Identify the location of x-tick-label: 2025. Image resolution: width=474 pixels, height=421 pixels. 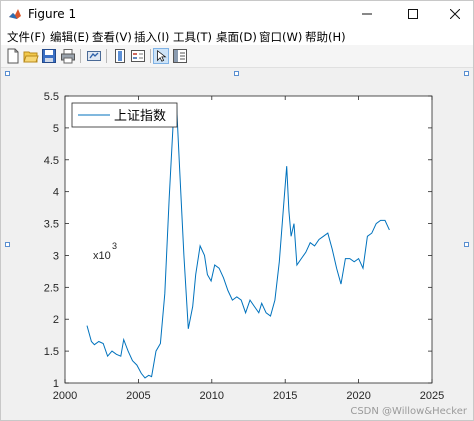
(432, 396).